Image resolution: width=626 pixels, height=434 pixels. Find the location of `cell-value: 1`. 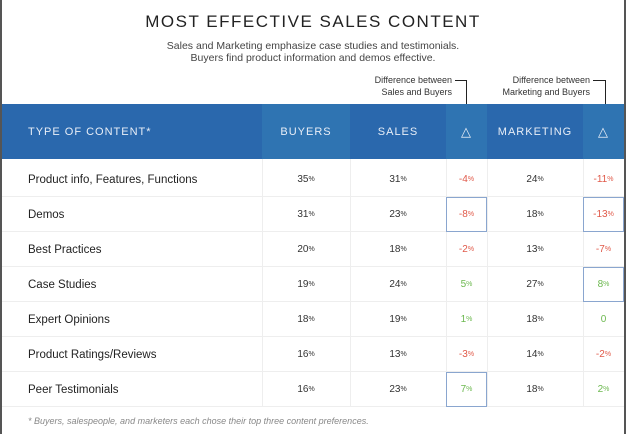

cell-value: 1 is located at coordinates (463, 319).